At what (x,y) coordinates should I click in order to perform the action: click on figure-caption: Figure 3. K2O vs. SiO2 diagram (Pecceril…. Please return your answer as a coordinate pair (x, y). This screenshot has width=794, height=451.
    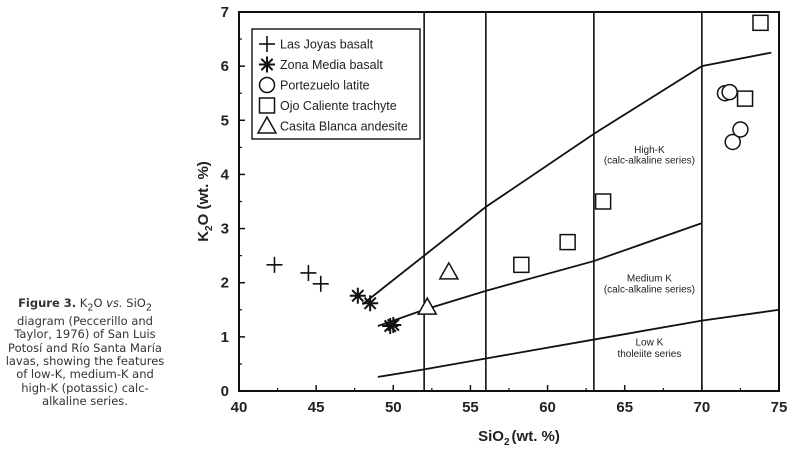
    Looking at the image, I should click on (85, 352).